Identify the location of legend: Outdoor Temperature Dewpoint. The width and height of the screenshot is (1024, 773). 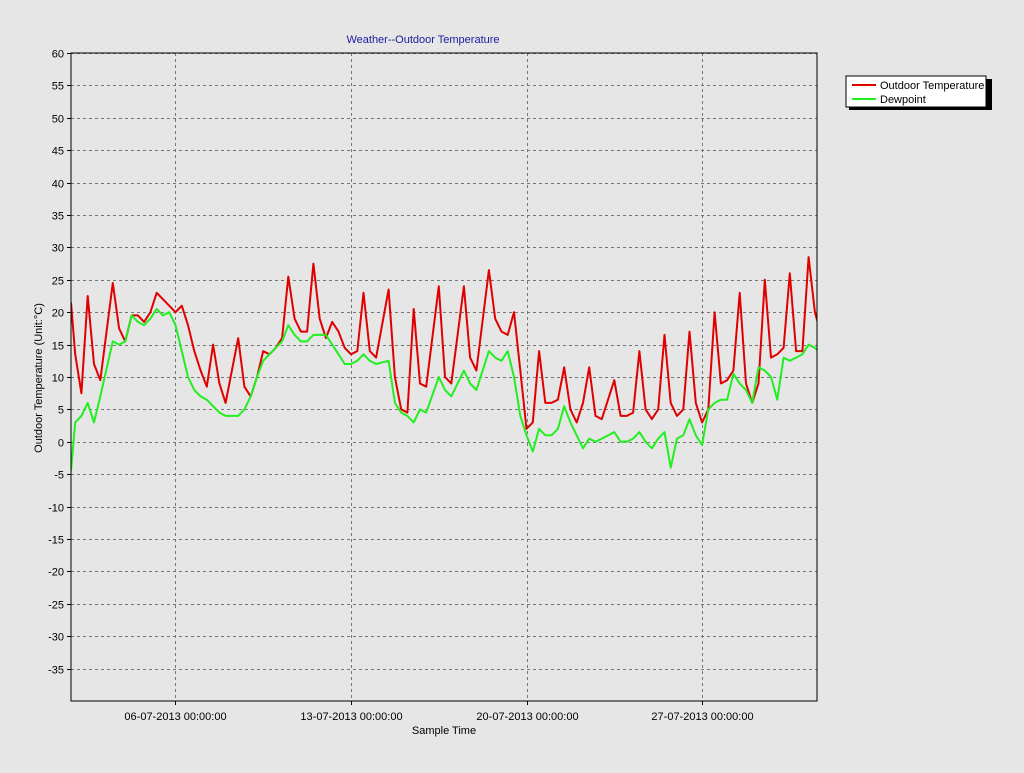
(918, 92).